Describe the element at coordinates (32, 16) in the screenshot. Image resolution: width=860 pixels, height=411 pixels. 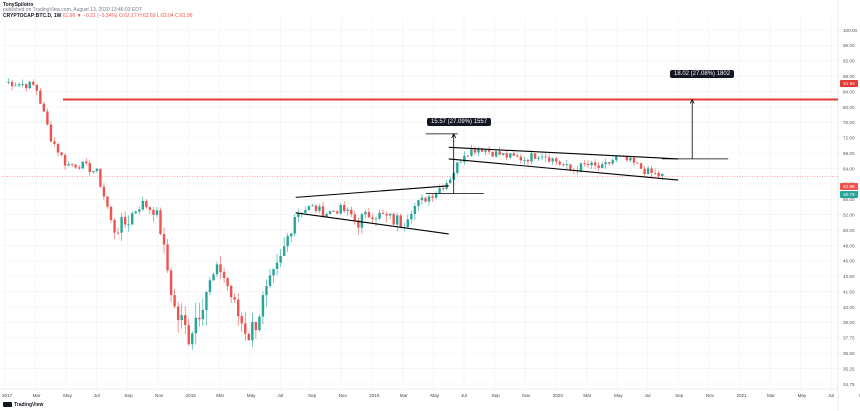
I see `symbol-name: CRYPTOCAP:BTC.D, 1W` at that location.